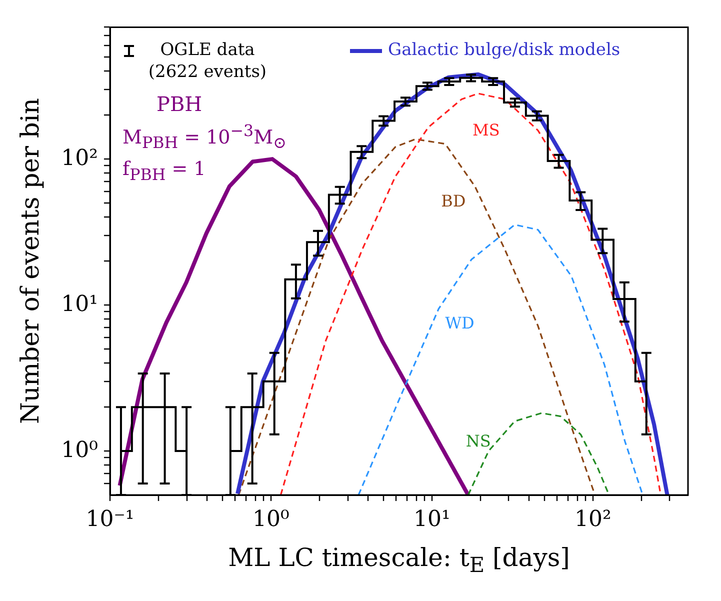 The height and width of the screenshot is (601, 721). I want to click on legend-label: OGLE data (2622 events), so click(207, 61).